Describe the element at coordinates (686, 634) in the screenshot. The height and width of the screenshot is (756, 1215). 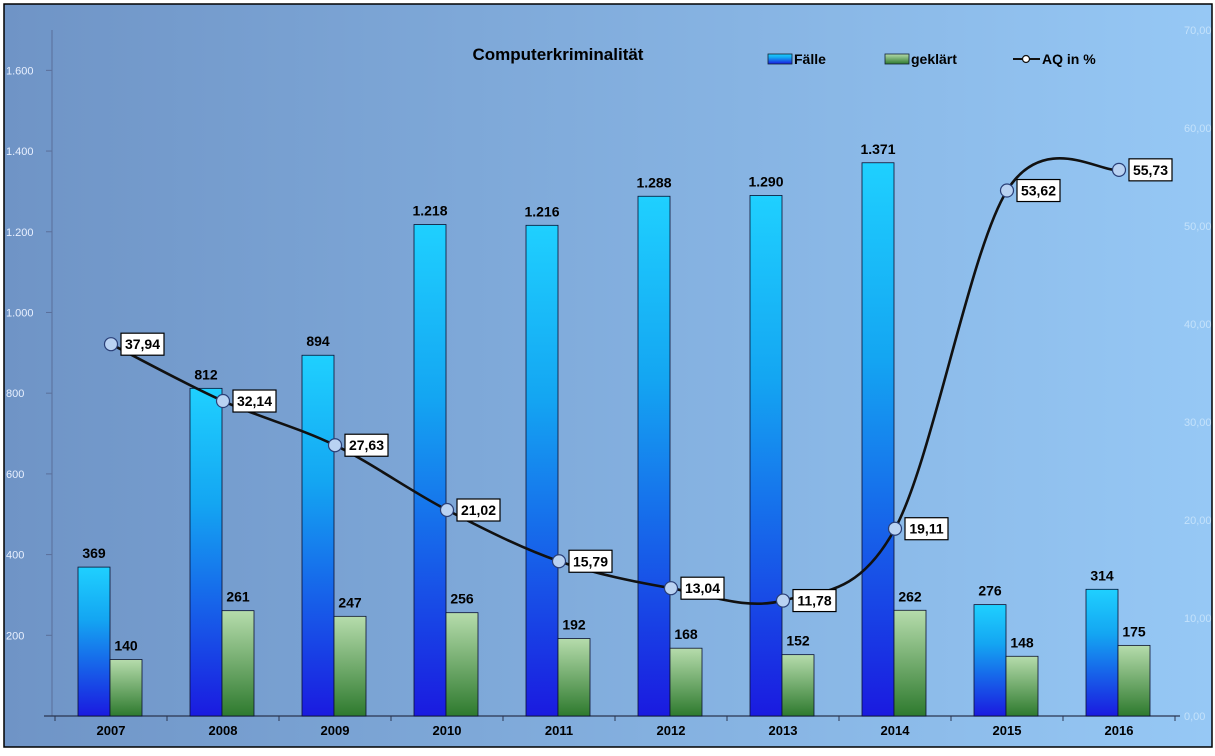
I see `bar-geklaert-label: 168` at that location.